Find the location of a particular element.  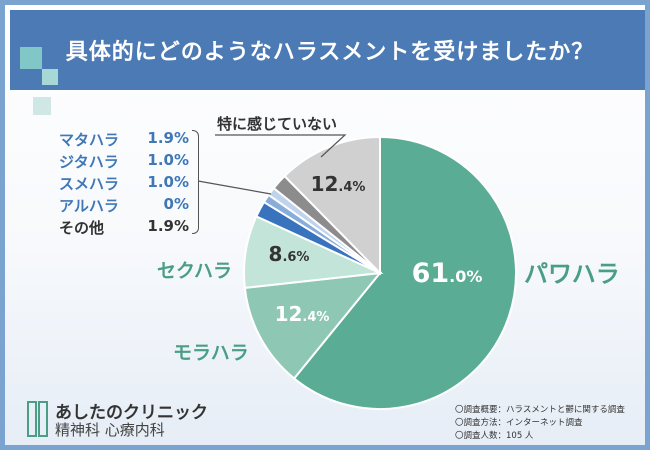

none-leader-line is located at coordinates (281, 146).